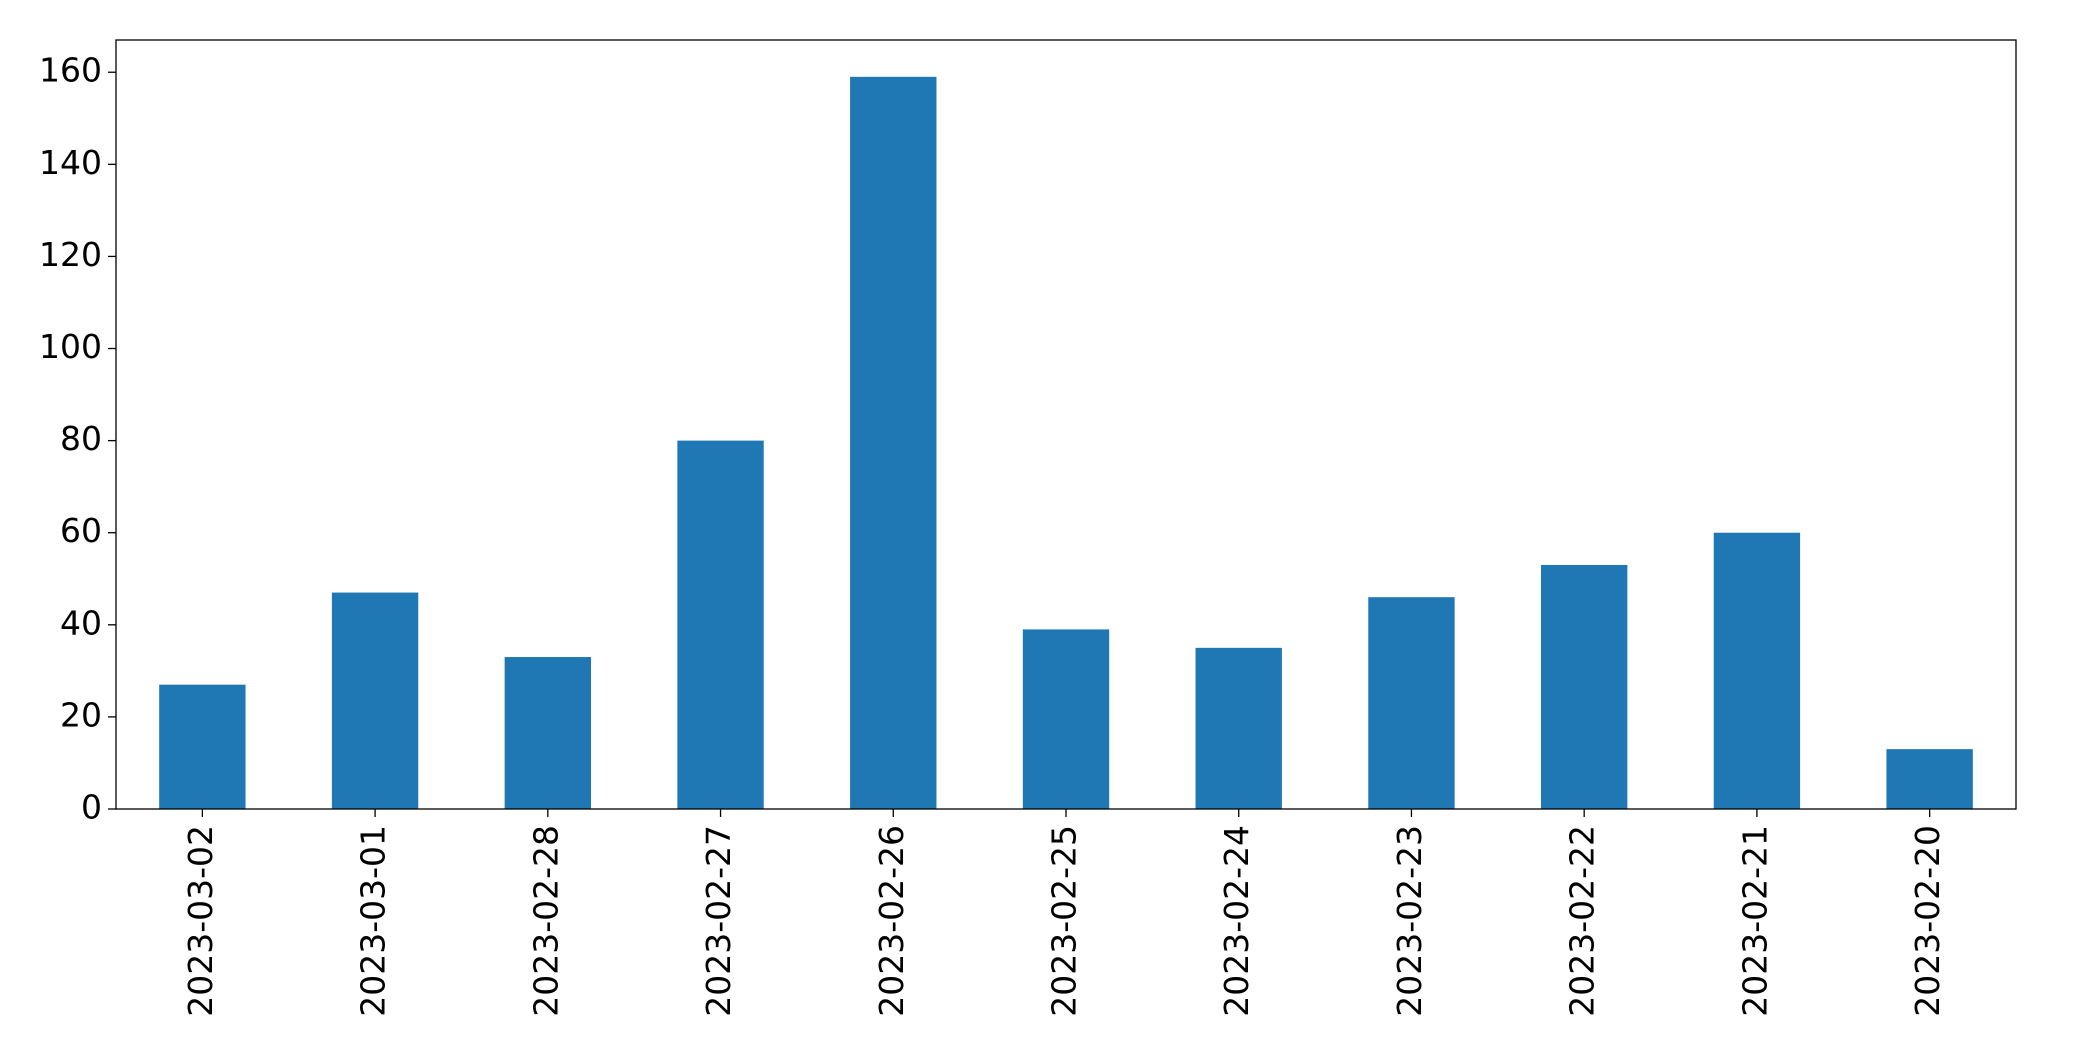 This screenshot has width=2093, height=1061. What do you see at coordinates (70, 346) in the screenshot?
I see `y-tick-label: 100` at bounding box center [70, 346].